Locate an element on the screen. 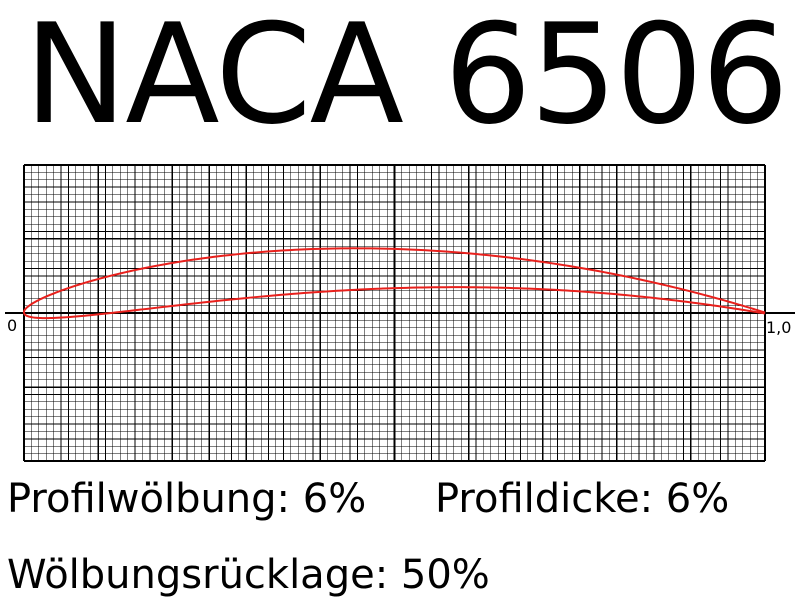 Image resolution: width=800 pixels, height=600 pixels. camber-position-label: Wölbungsrücklage: 50% is located at coordinates (248, 575).